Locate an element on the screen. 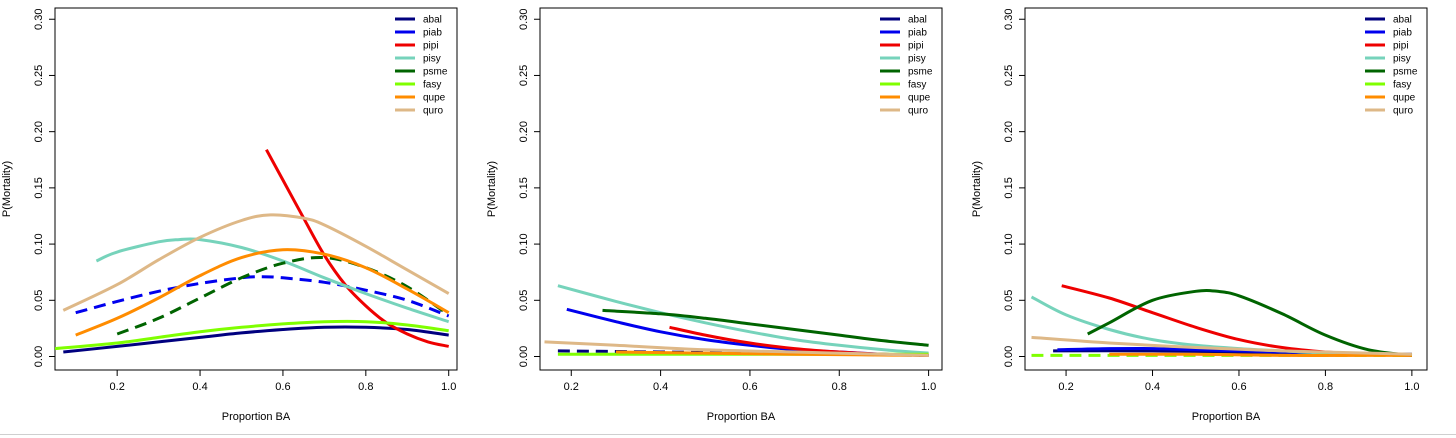  bottom-divider is located at coordinates (728, 434).